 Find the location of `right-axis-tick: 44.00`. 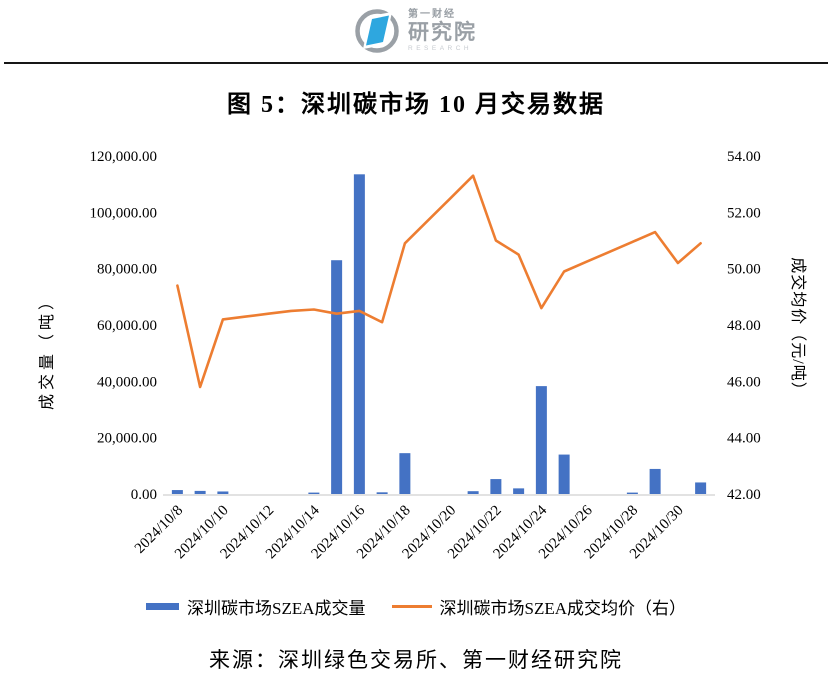

right-axis-tick: 44.00 is located at coordinates (744, 439).